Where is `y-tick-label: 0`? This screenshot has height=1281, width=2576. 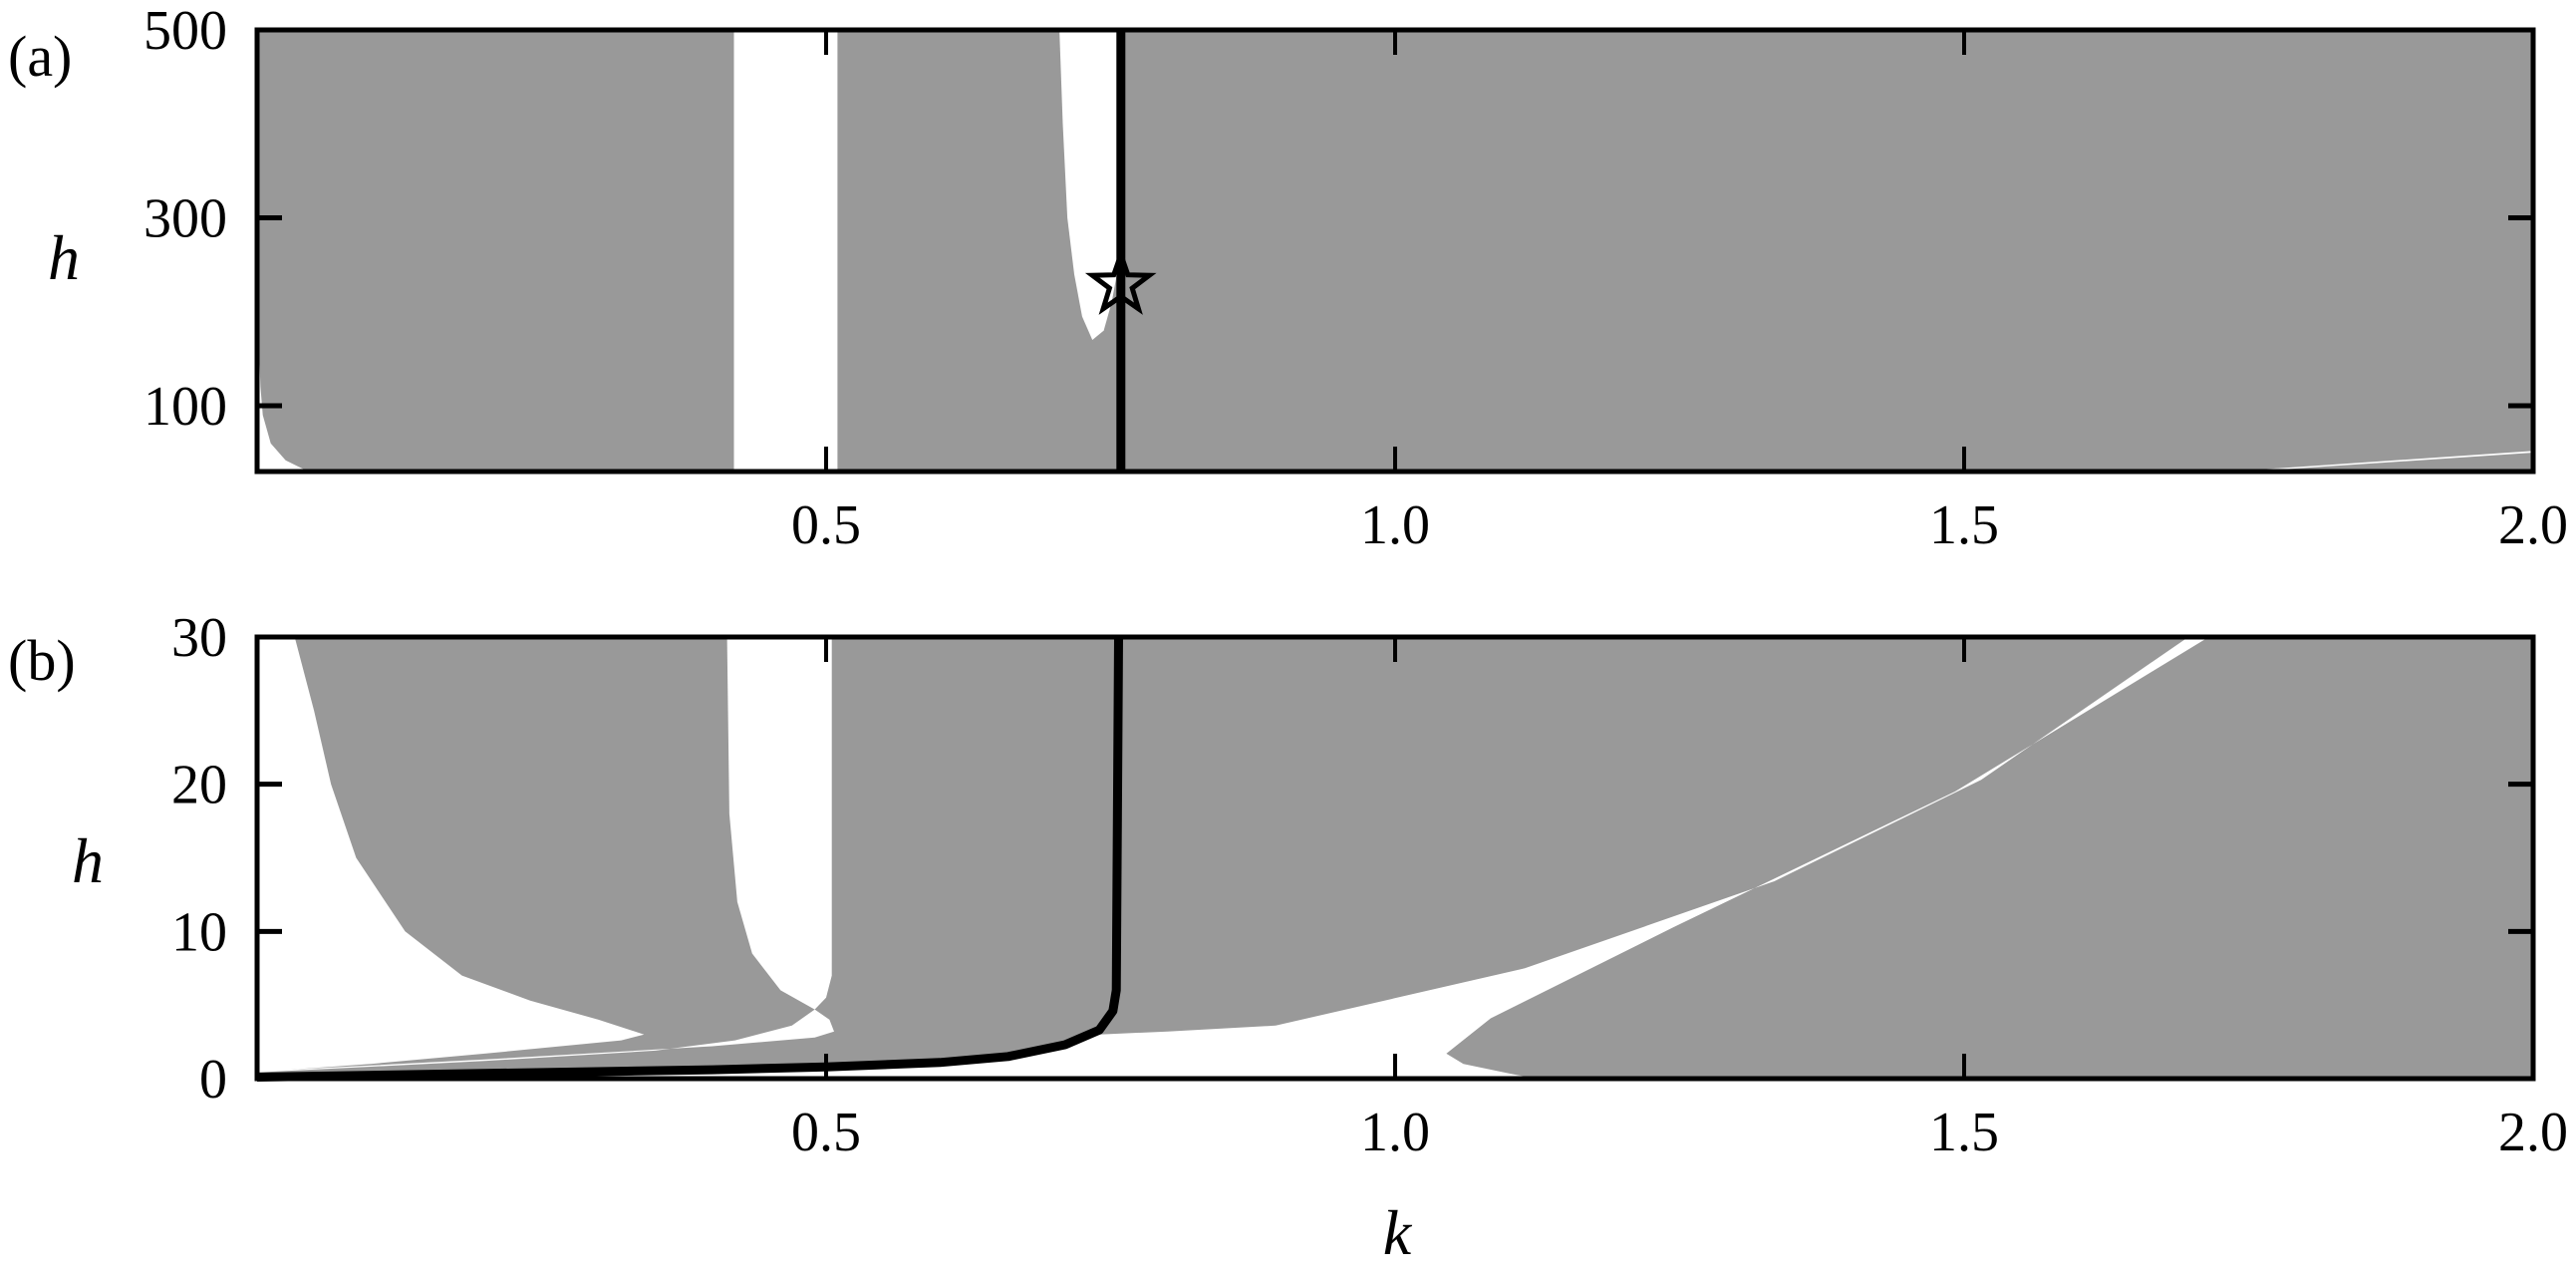
y-tick-label: 0 is located at coordinates (213, 1080).